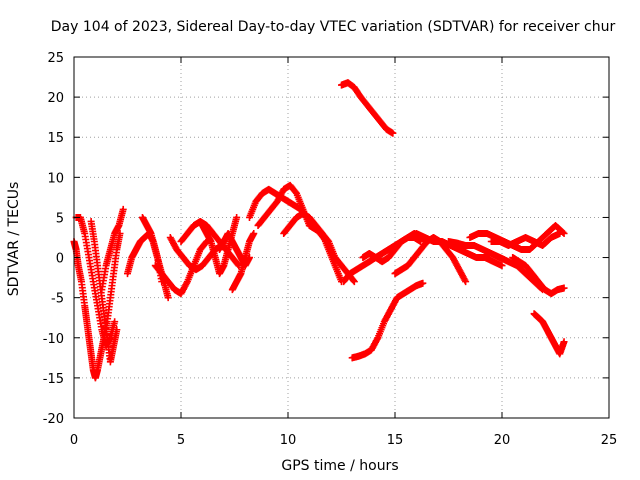 Image resolution: width=640 pixels, height=480 pixels. I want to click on series-s4, so click(112, 249).